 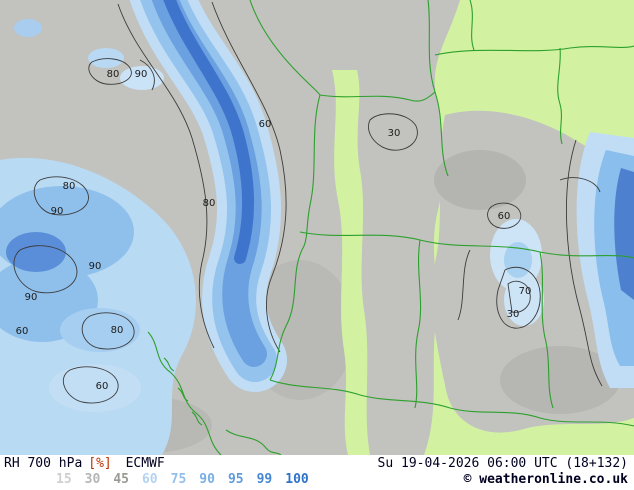 What do you see at coordinates (264, 479) in the screenshot?
I see `scale-value: 99` at bounding box center [264, 479].